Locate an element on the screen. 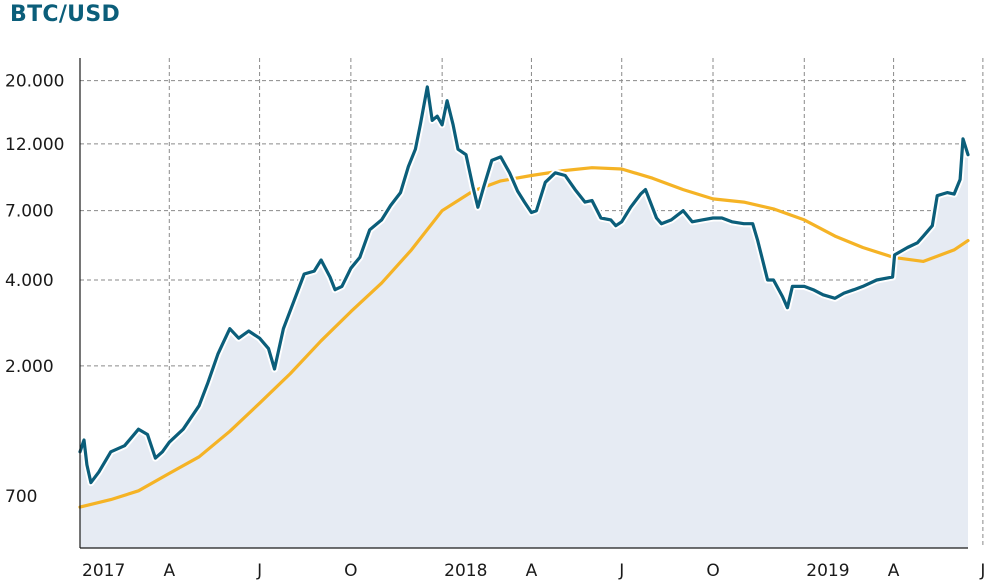 The height and width of the screenshot is (583, 1000). x-tick-label: 2019 is located at coordinates (827, 571).